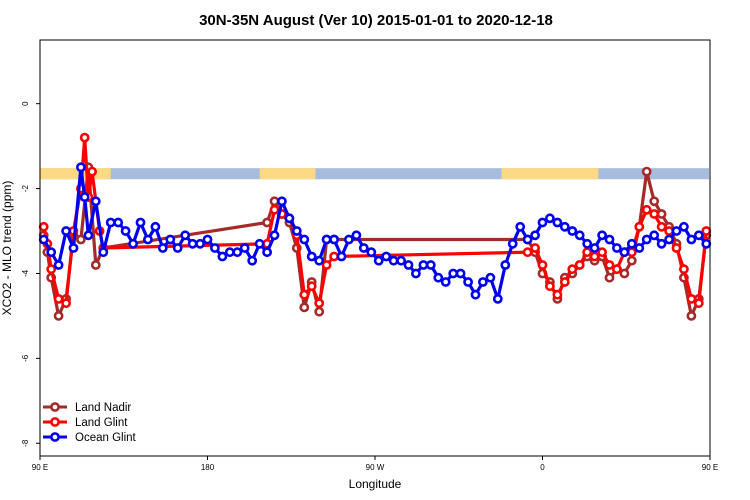 This screenshot has width=750, height=500. I want to click on legend-entry: Land Nadir, so click(87, 408).